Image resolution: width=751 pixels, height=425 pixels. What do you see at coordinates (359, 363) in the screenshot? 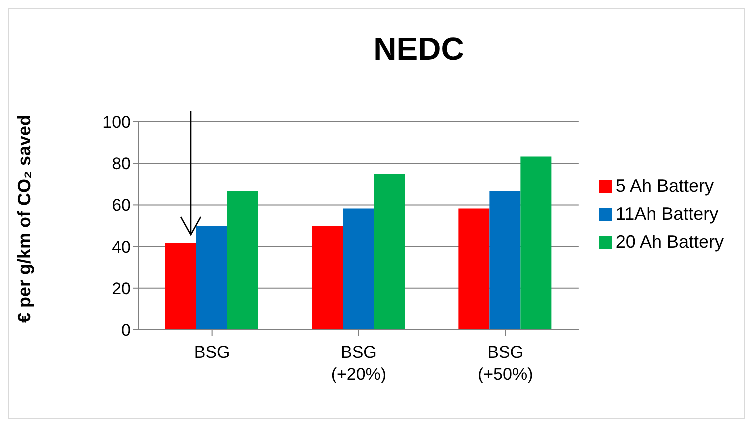
I see `x-tick-label: BSG (+20%)` at bounding box center [359, 363].